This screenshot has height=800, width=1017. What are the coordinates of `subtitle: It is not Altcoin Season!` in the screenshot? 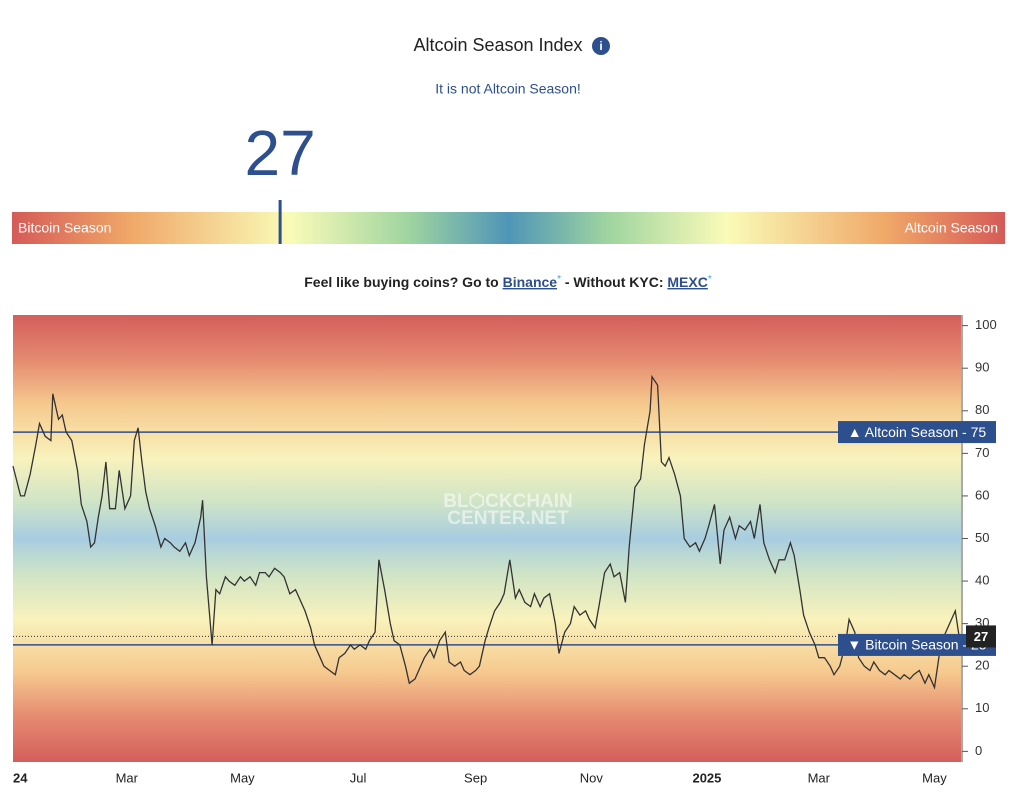 It's located at (508, 89).